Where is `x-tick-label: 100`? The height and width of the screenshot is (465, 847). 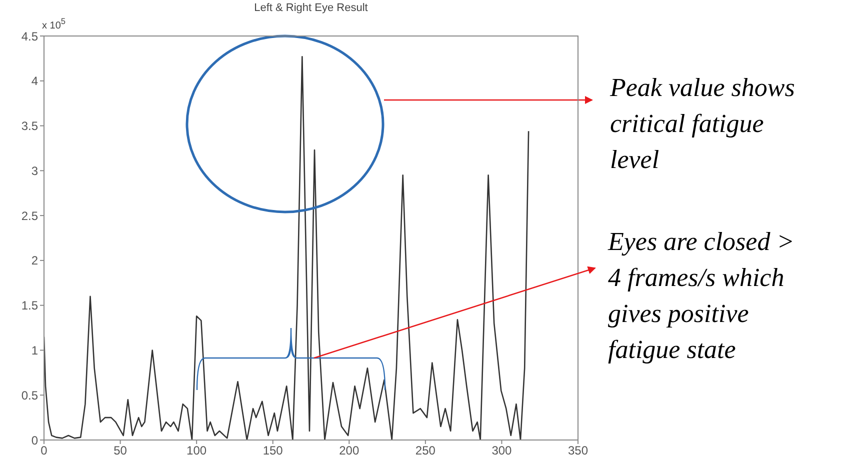
x-tick-label: 100 is located at coordinates (196, 451).